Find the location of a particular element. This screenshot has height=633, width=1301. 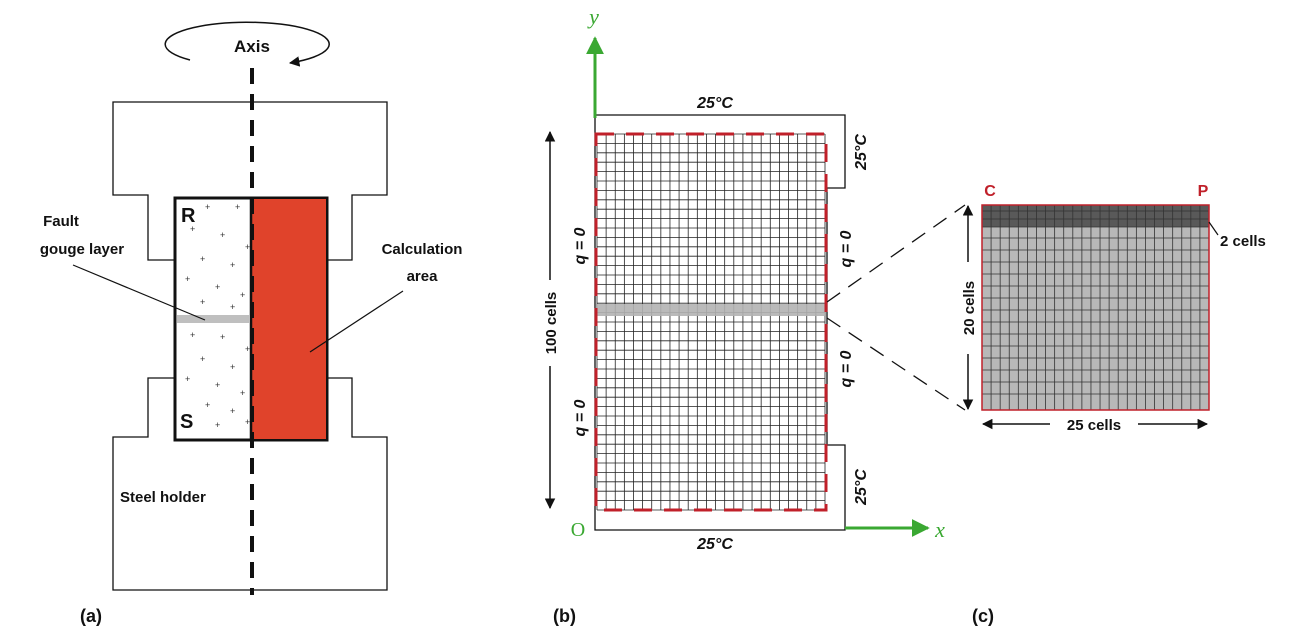

rock-pattern: + + + + + + + + + + + + + + + + + + + + + + + + is located at coordinates (217, 316).